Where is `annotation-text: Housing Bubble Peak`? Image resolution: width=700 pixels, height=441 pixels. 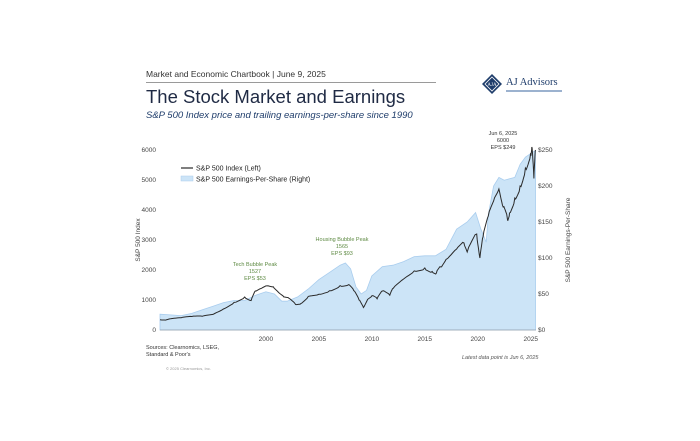 annotation-text: Housing Bubble Peak is located at coordinates (342, 240).